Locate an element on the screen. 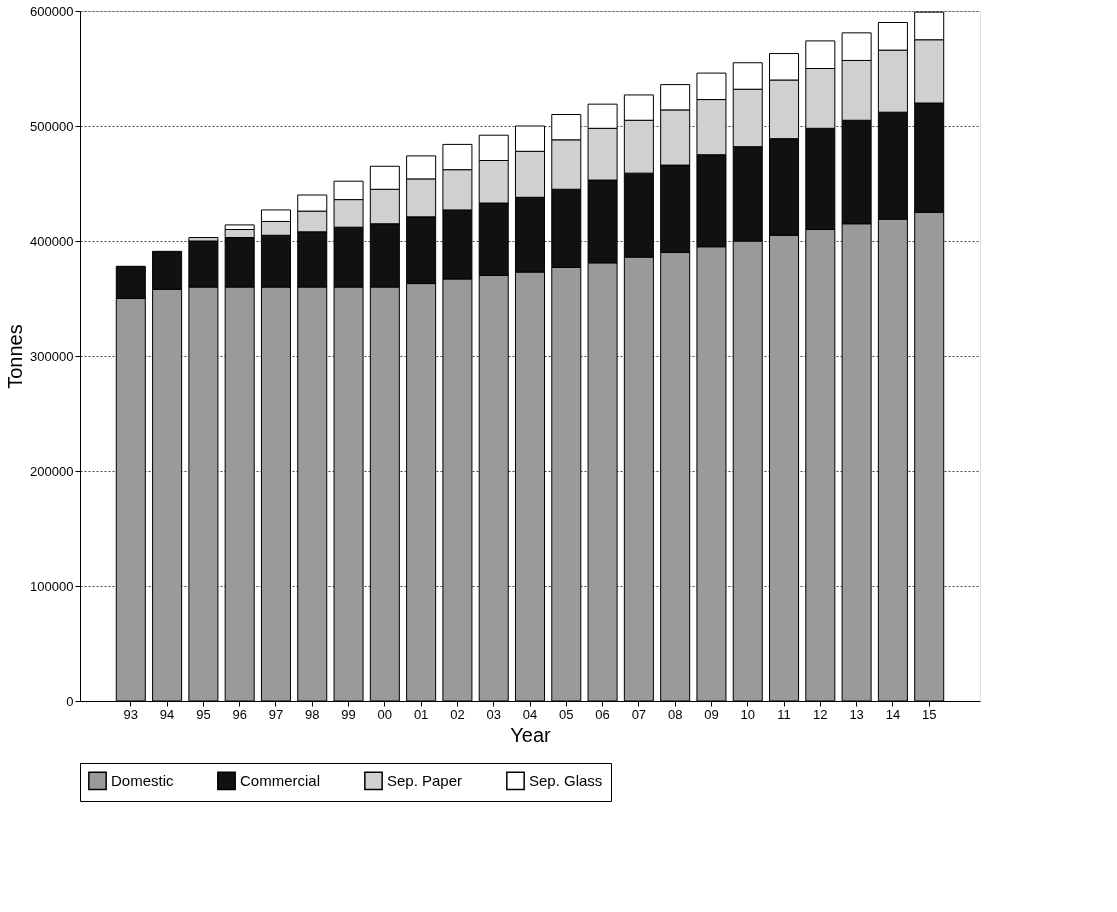  x-axis-title: Year is located at coordinates (531, 734).